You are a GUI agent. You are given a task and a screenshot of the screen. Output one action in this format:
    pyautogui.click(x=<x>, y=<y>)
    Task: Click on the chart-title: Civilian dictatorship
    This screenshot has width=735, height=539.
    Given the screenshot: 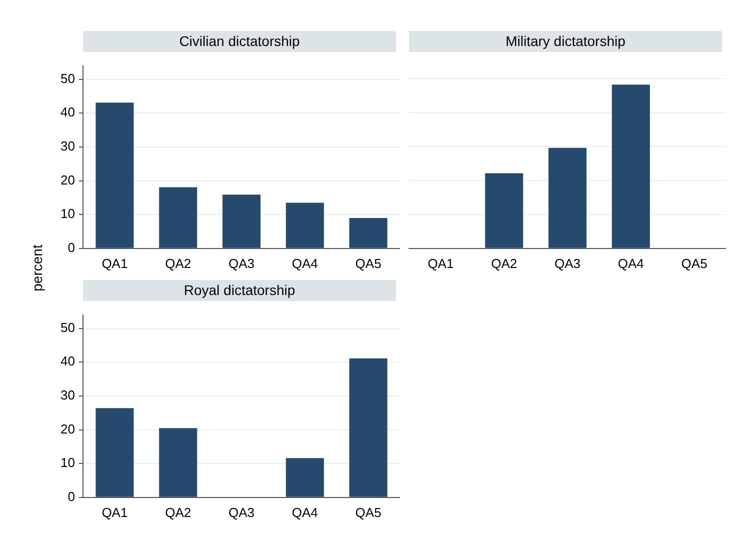 What is the action you would take?
    pyautogui.click(x=239, y=41)
    